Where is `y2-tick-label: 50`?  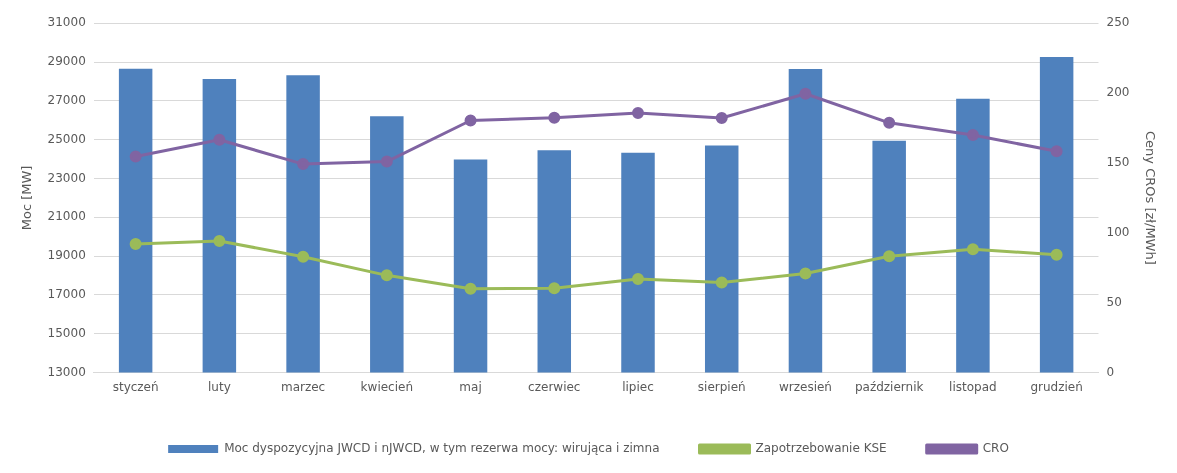
y2-tick-label: 50 is located at coordinates (1114, 301).